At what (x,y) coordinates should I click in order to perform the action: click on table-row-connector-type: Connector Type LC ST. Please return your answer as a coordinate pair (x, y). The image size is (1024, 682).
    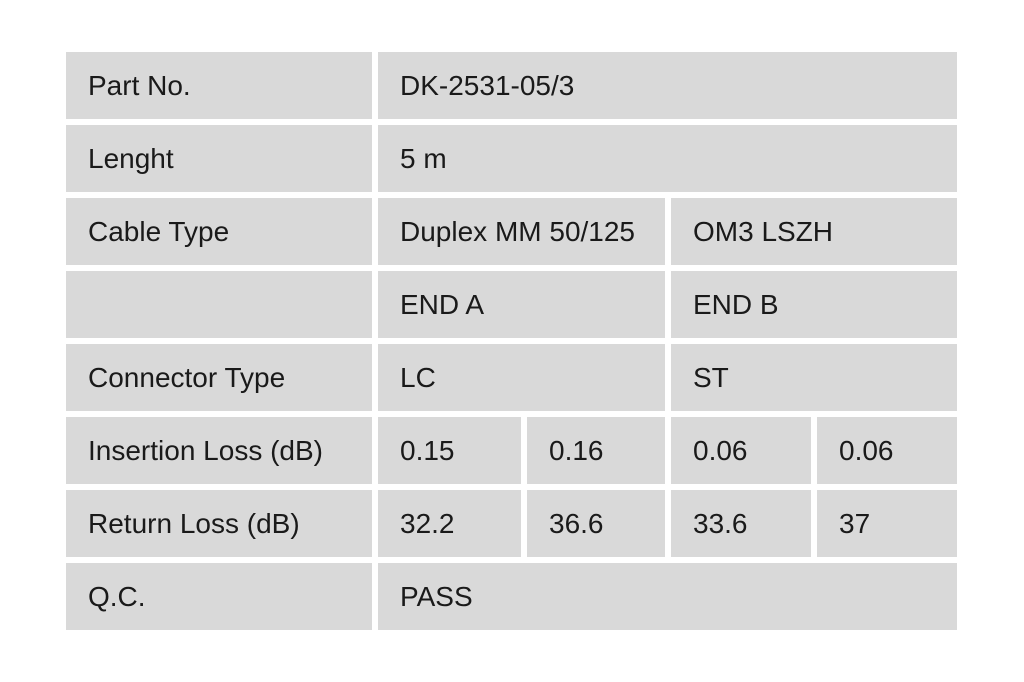
    Looking at the image, I should click on (512, 377).